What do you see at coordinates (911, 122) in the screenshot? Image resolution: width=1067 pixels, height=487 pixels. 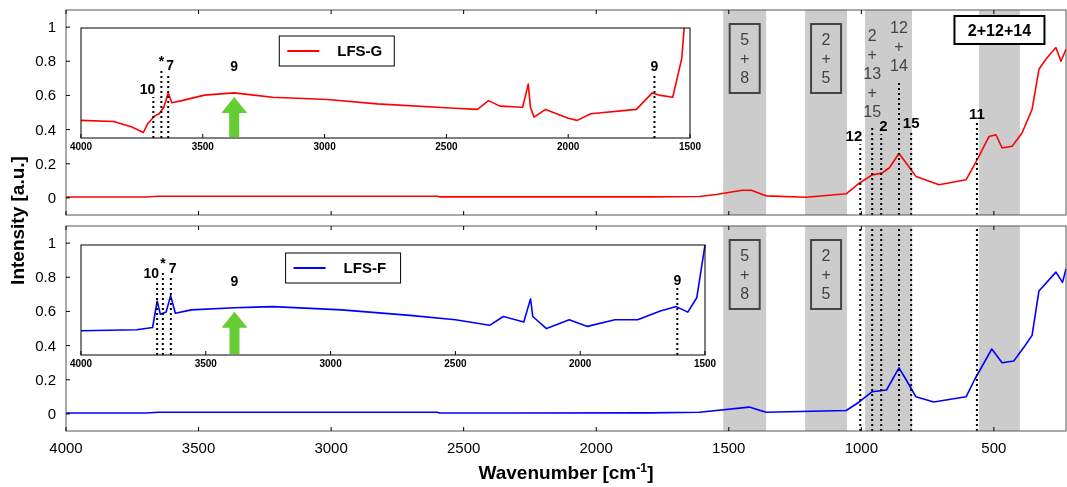 I see `annotation: 15` at bounding box center [911, 122].